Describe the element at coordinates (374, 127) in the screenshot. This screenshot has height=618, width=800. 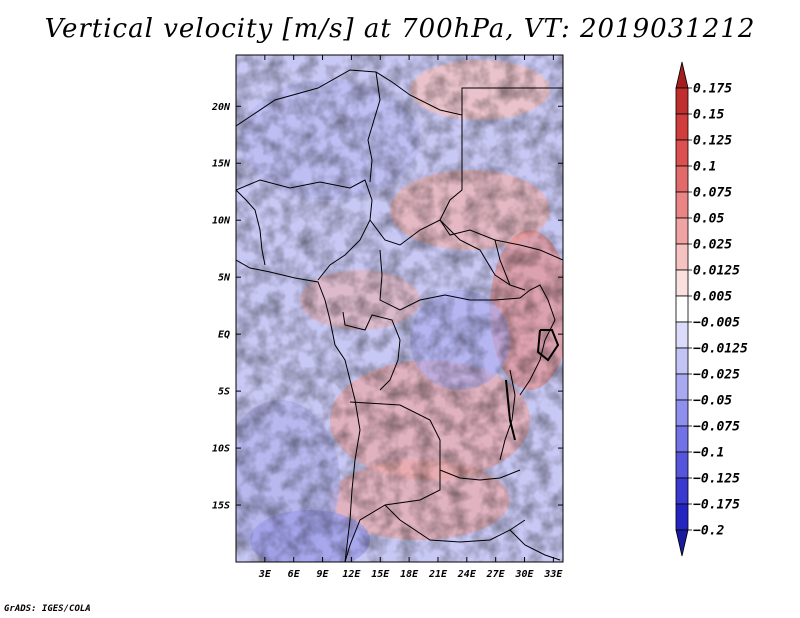
I see `border-sudan-inner` at that location.